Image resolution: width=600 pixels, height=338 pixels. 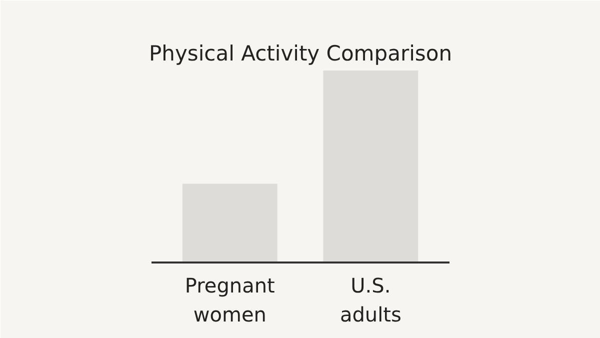 I want to click on x-tick-label: Pregnant women, so click(x=230, y=300).